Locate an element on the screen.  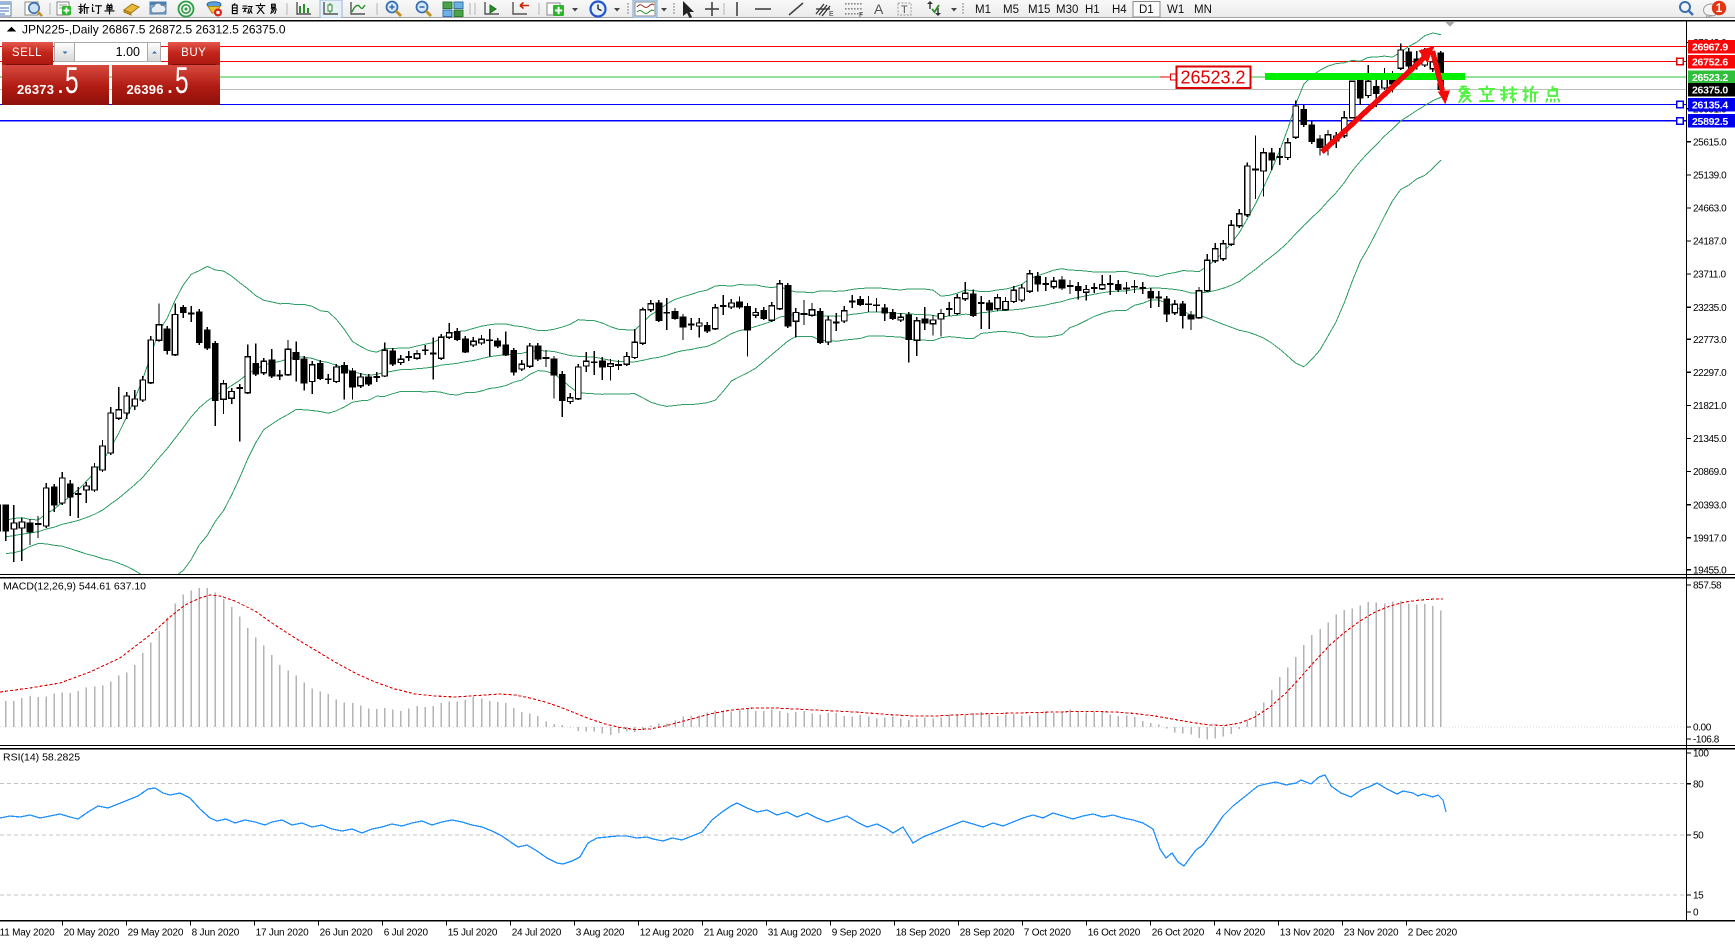
svg-text: 2 Dec 2020 is located at coordinates (1433, 933).